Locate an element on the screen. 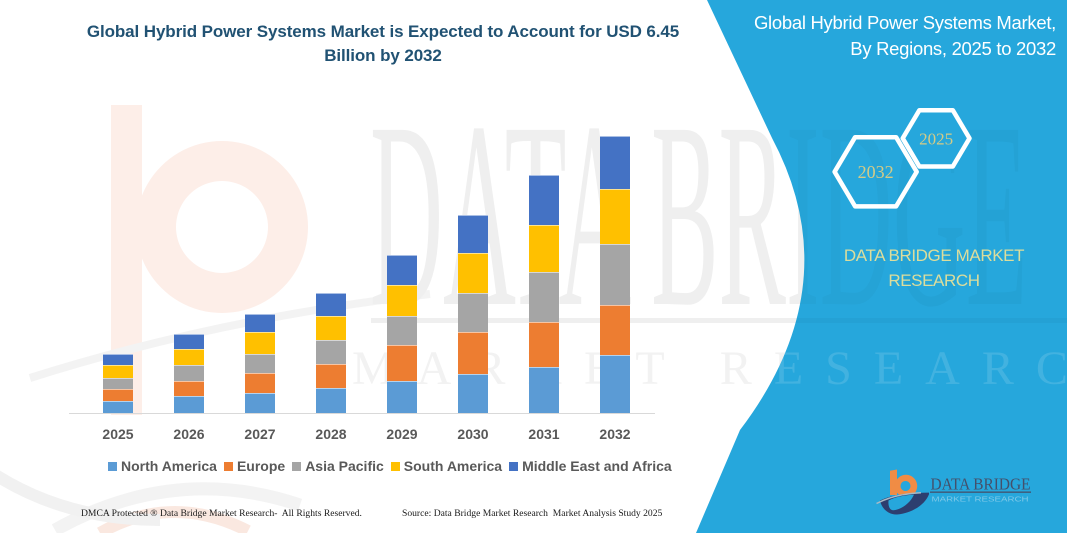 This screenshot has width=1067, height=533. svg-text: 2025 is located at coordinates (936, 138).